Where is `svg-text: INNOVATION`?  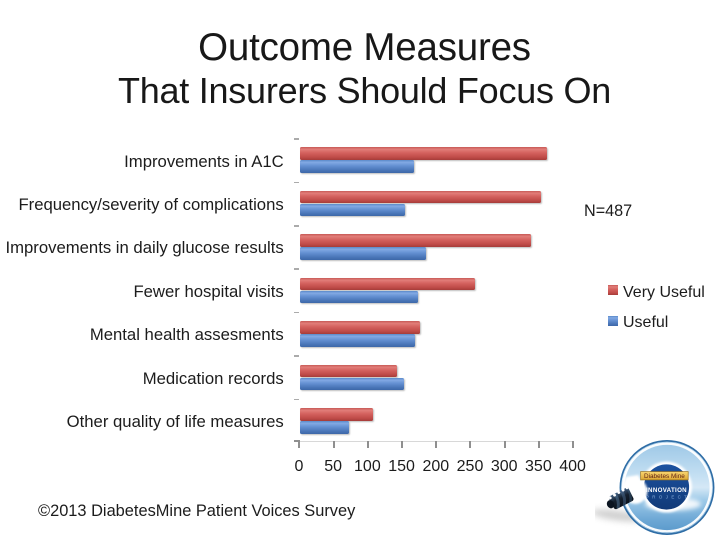
svg-text: INNOVATION is located at coordinates (666, 490).